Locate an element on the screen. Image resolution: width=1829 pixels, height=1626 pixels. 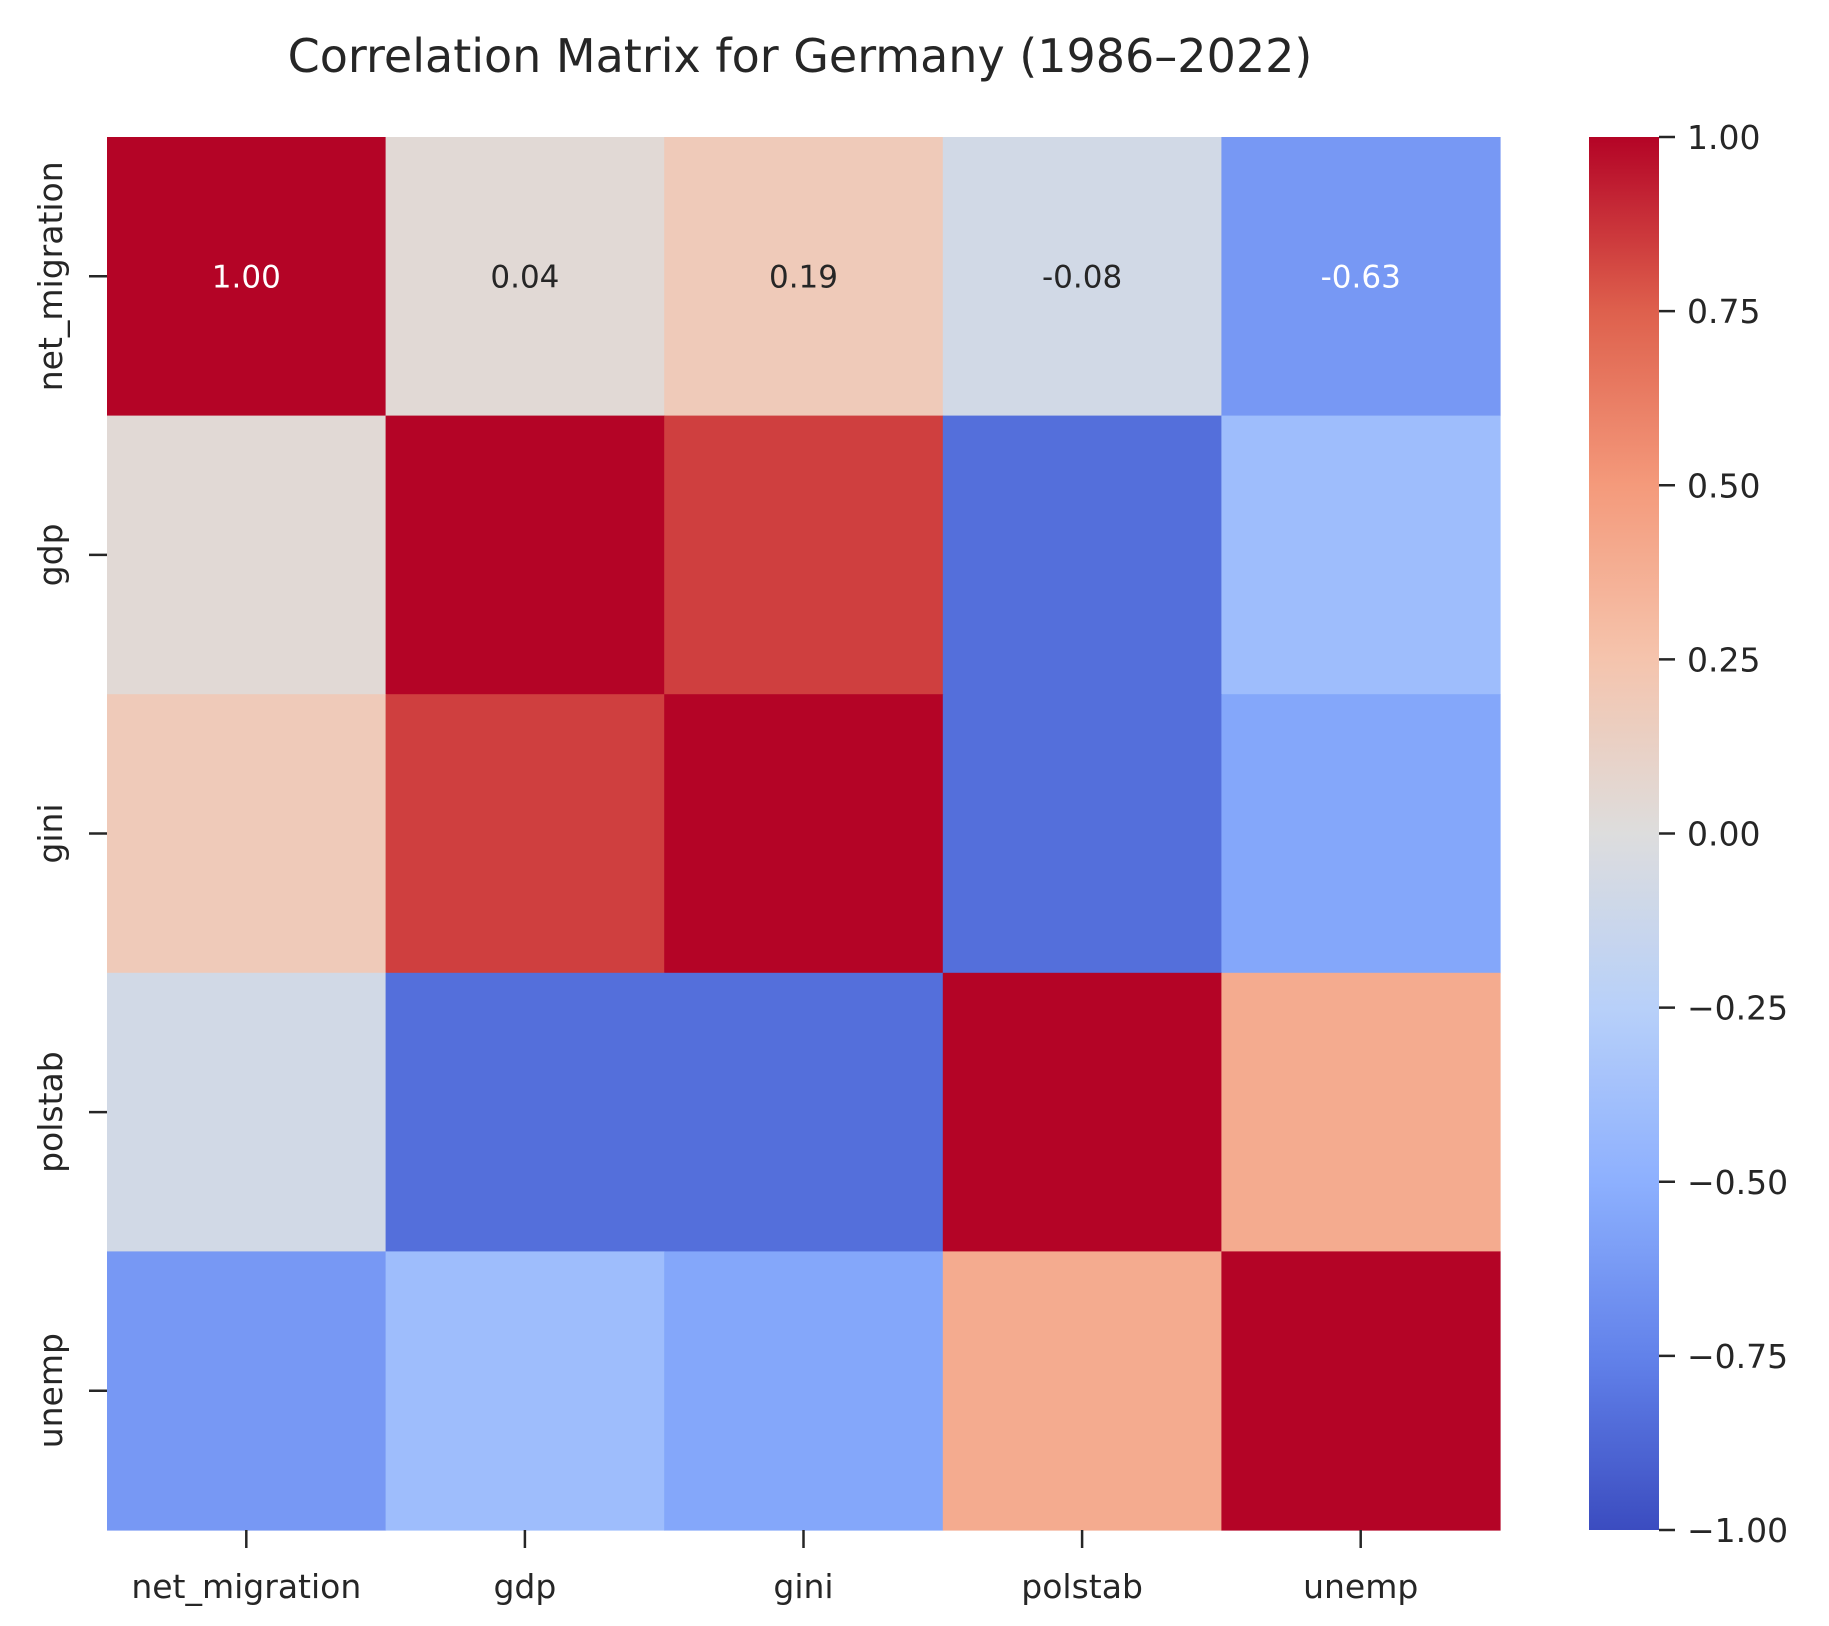
colorbar-tick-label: 0.25 is located at coordinates (1723, 659).